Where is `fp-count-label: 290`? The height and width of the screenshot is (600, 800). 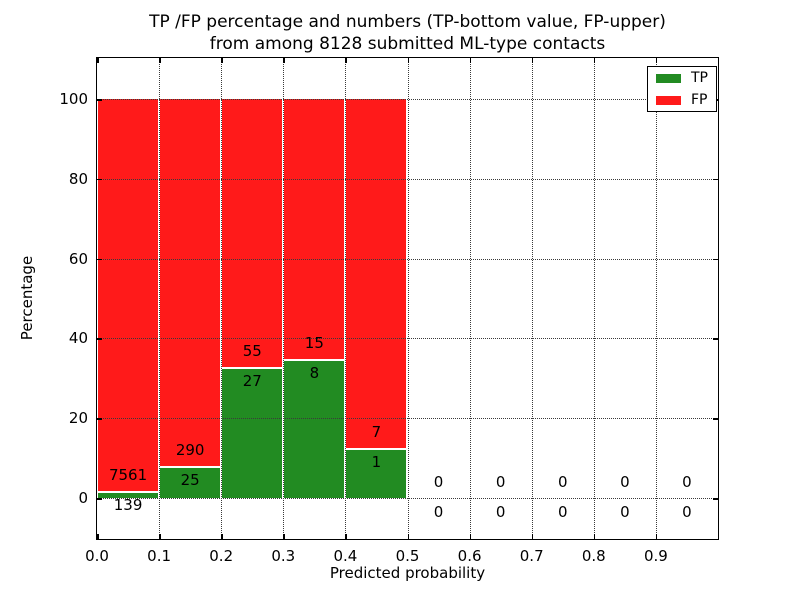 fp-count-label: 290 is located at coordinates (190, 450).